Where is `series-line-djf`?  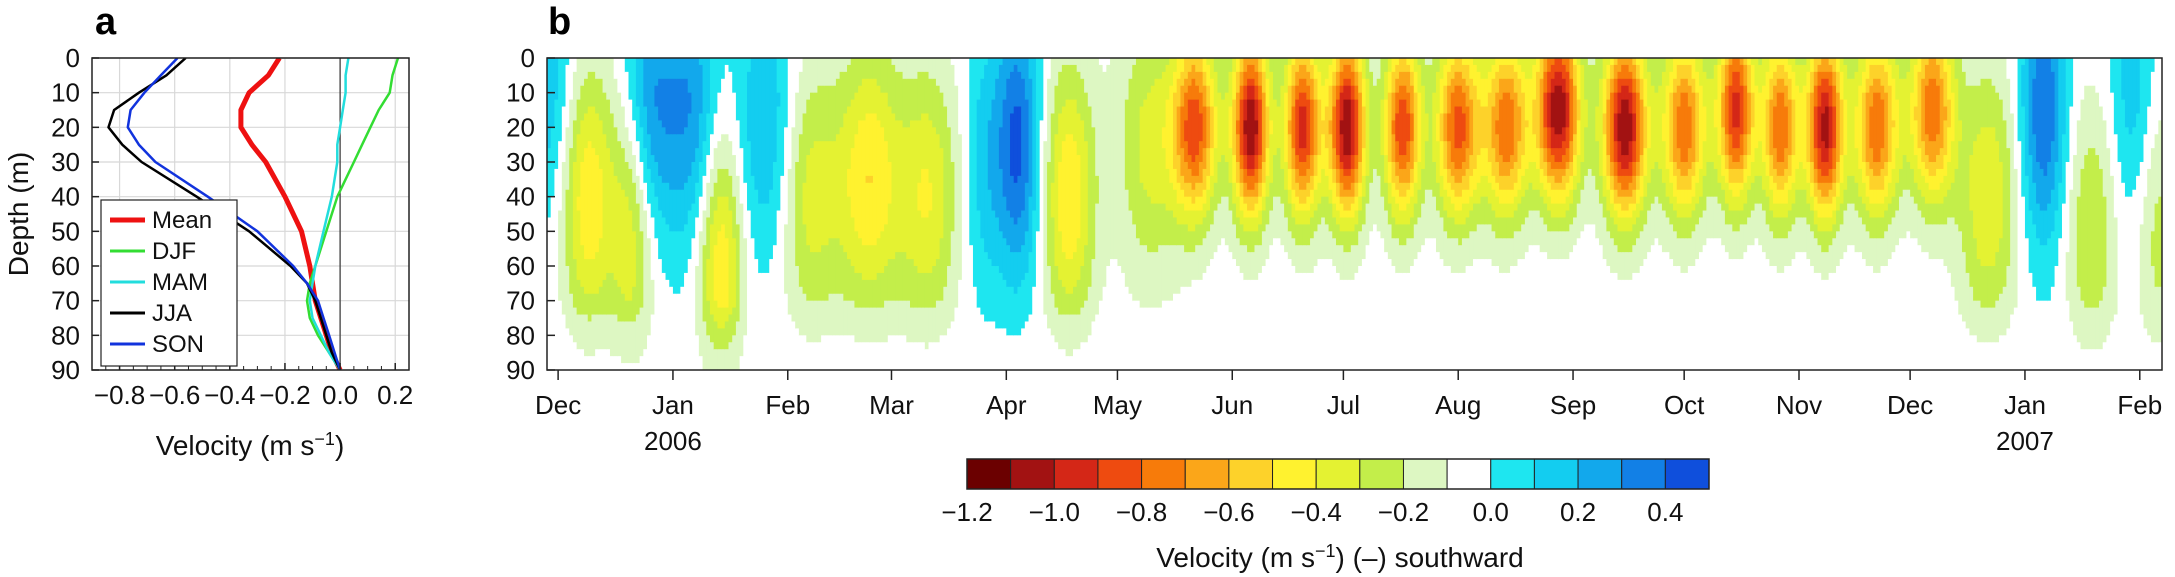
series-line-djf is located at coordinates (352, 214).